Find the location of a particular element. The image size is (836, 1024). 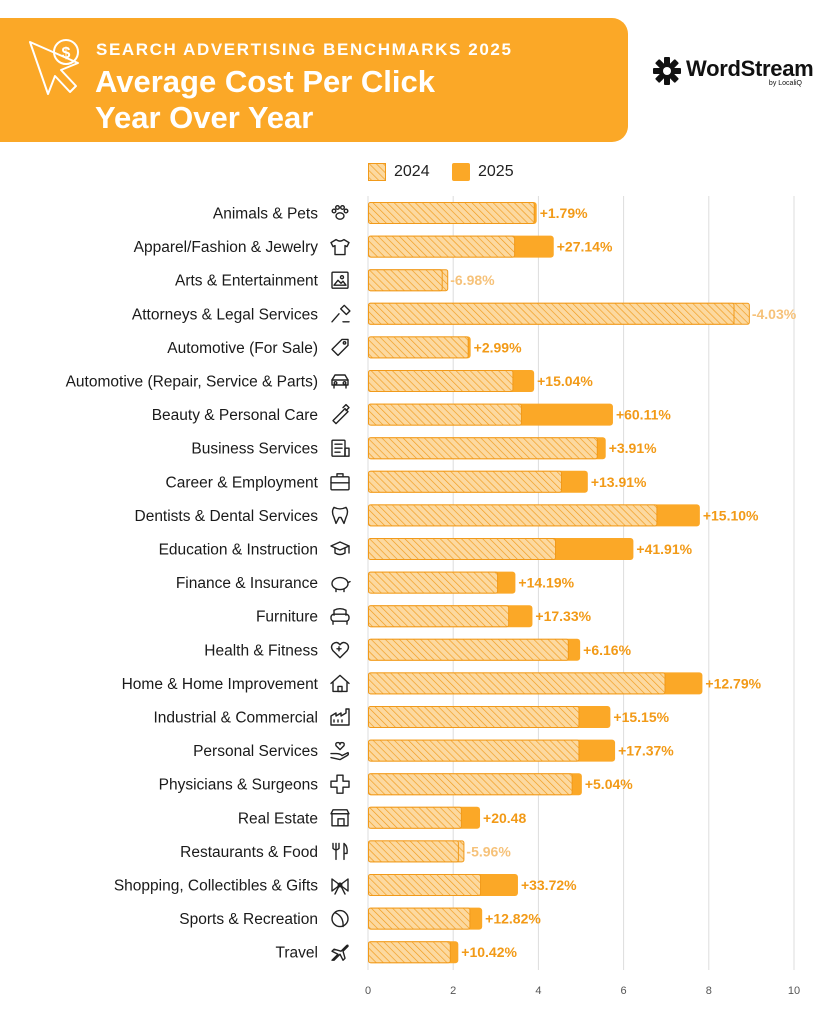

price-tag-icon is located at coordinates (340, 347).